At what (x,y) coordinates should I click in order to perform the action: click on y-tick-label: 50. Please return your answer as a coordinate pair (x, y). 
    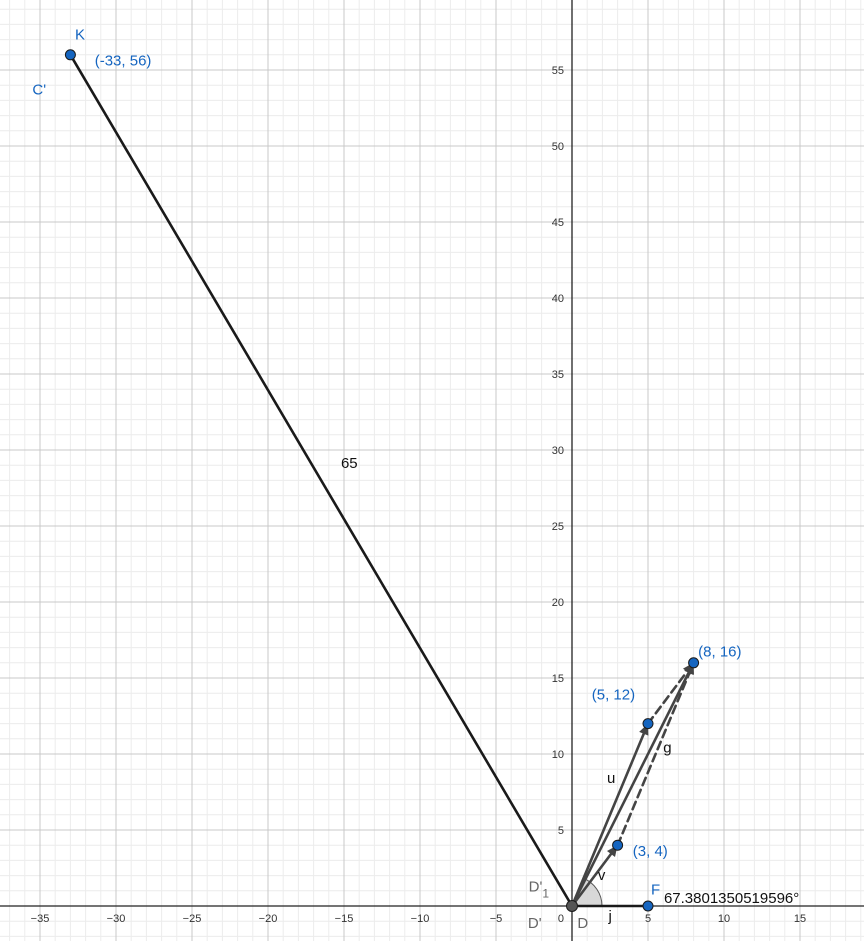
    Looking at the image, I should click on (558, 147).